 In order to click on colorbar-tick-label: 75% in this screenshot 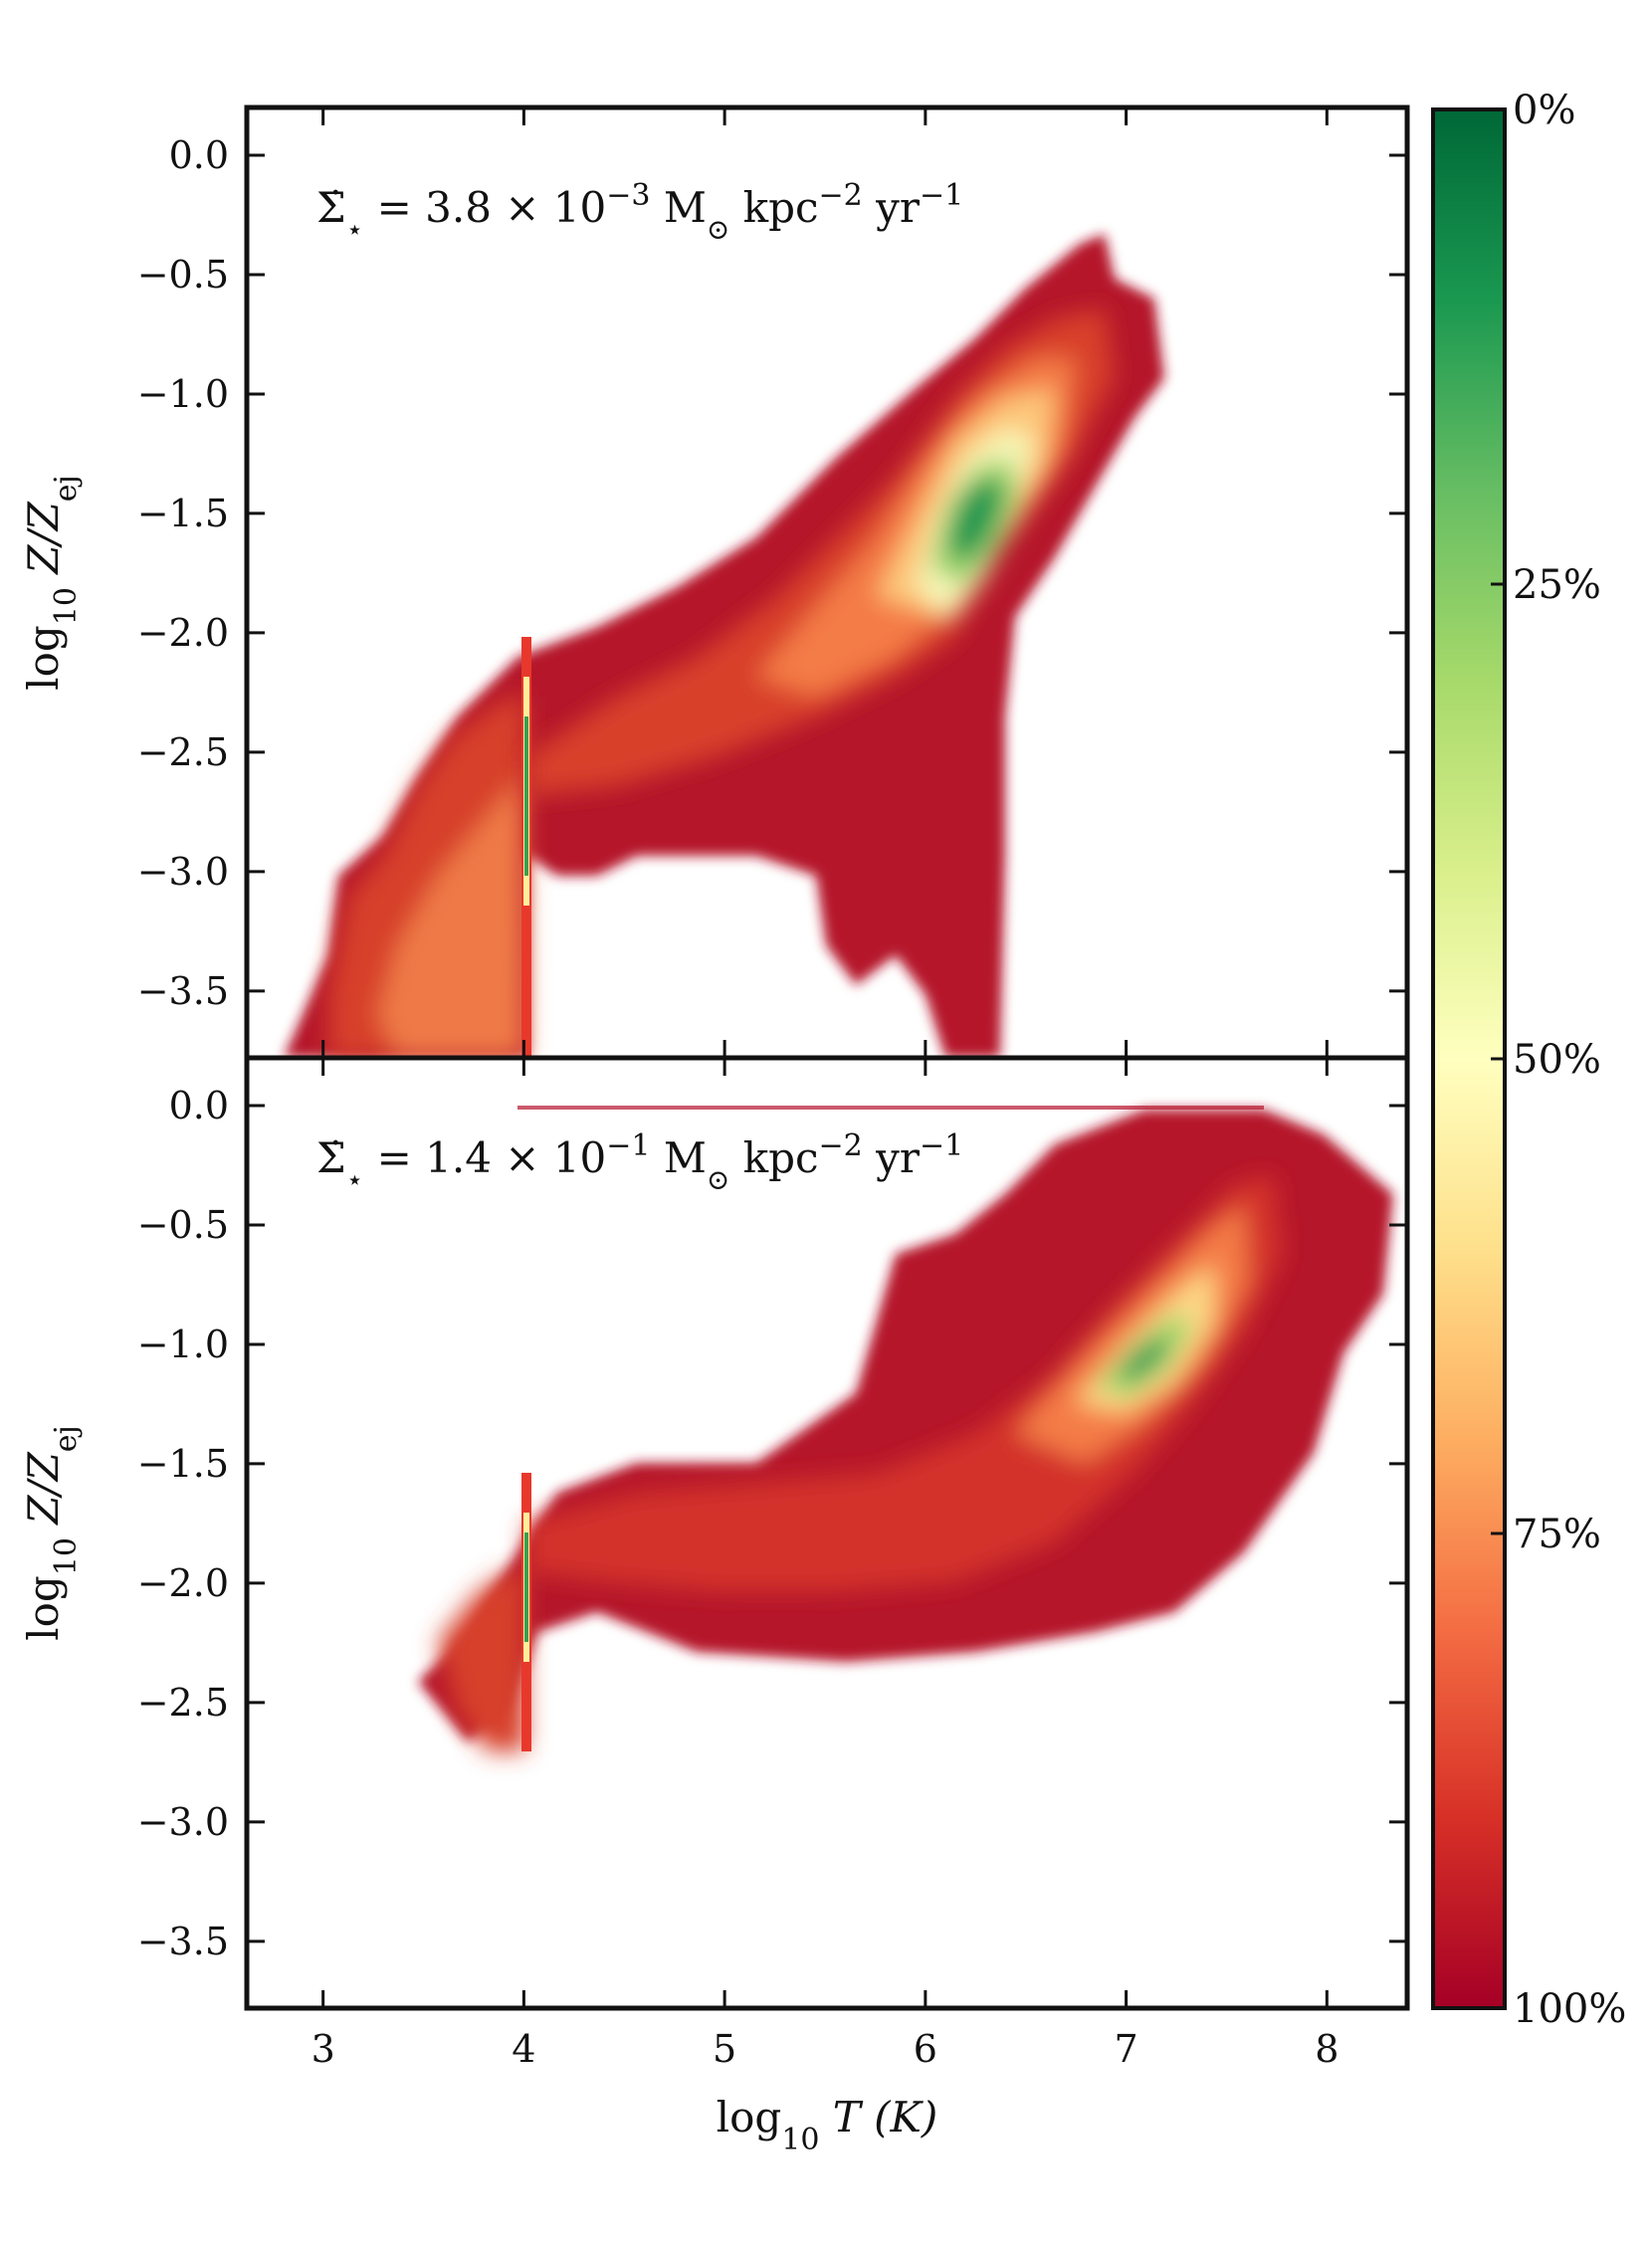, I will do `click(1557, 1534)`.